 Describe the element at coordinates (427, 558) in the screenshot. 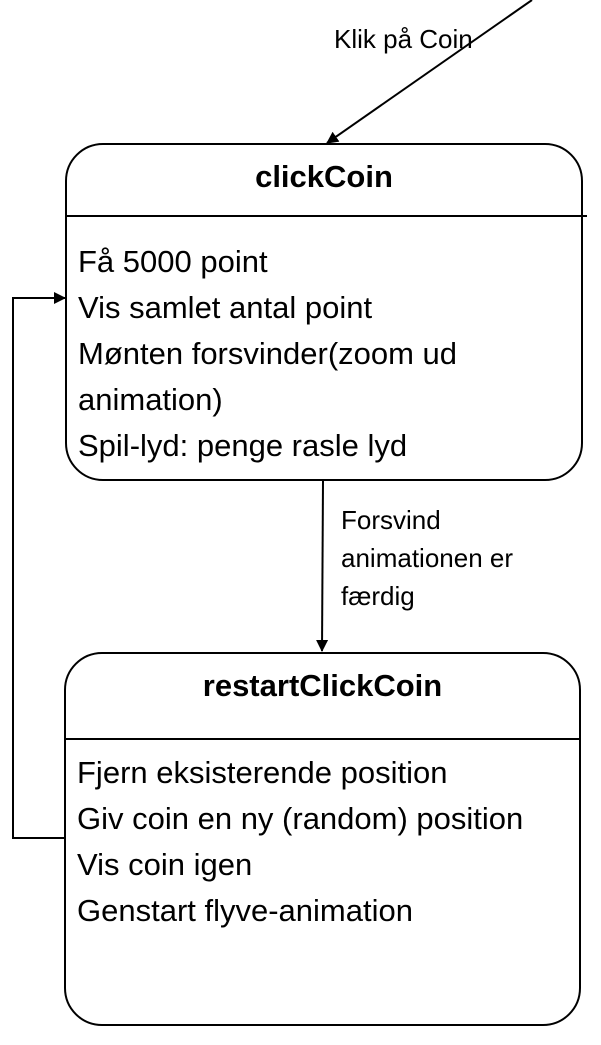

I see `transition-label-line-2: animationen er` at that location.